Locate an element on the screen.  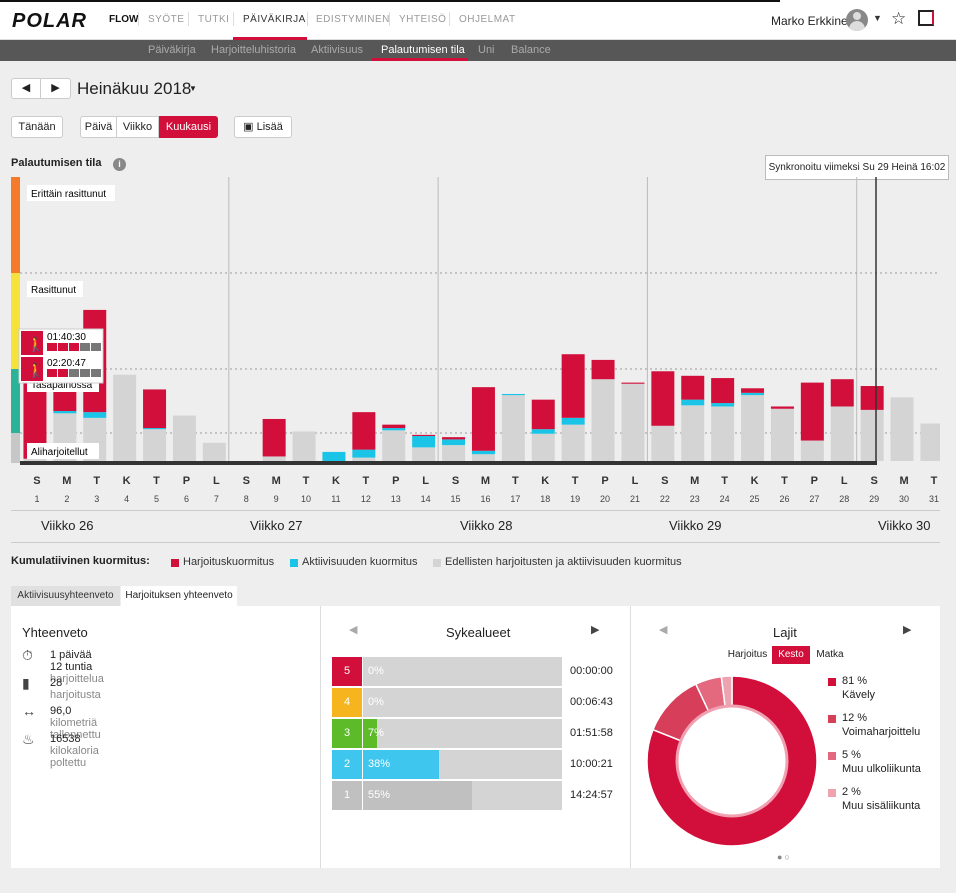
nav-explore: TUTKI is located at coordinates (214, 19).